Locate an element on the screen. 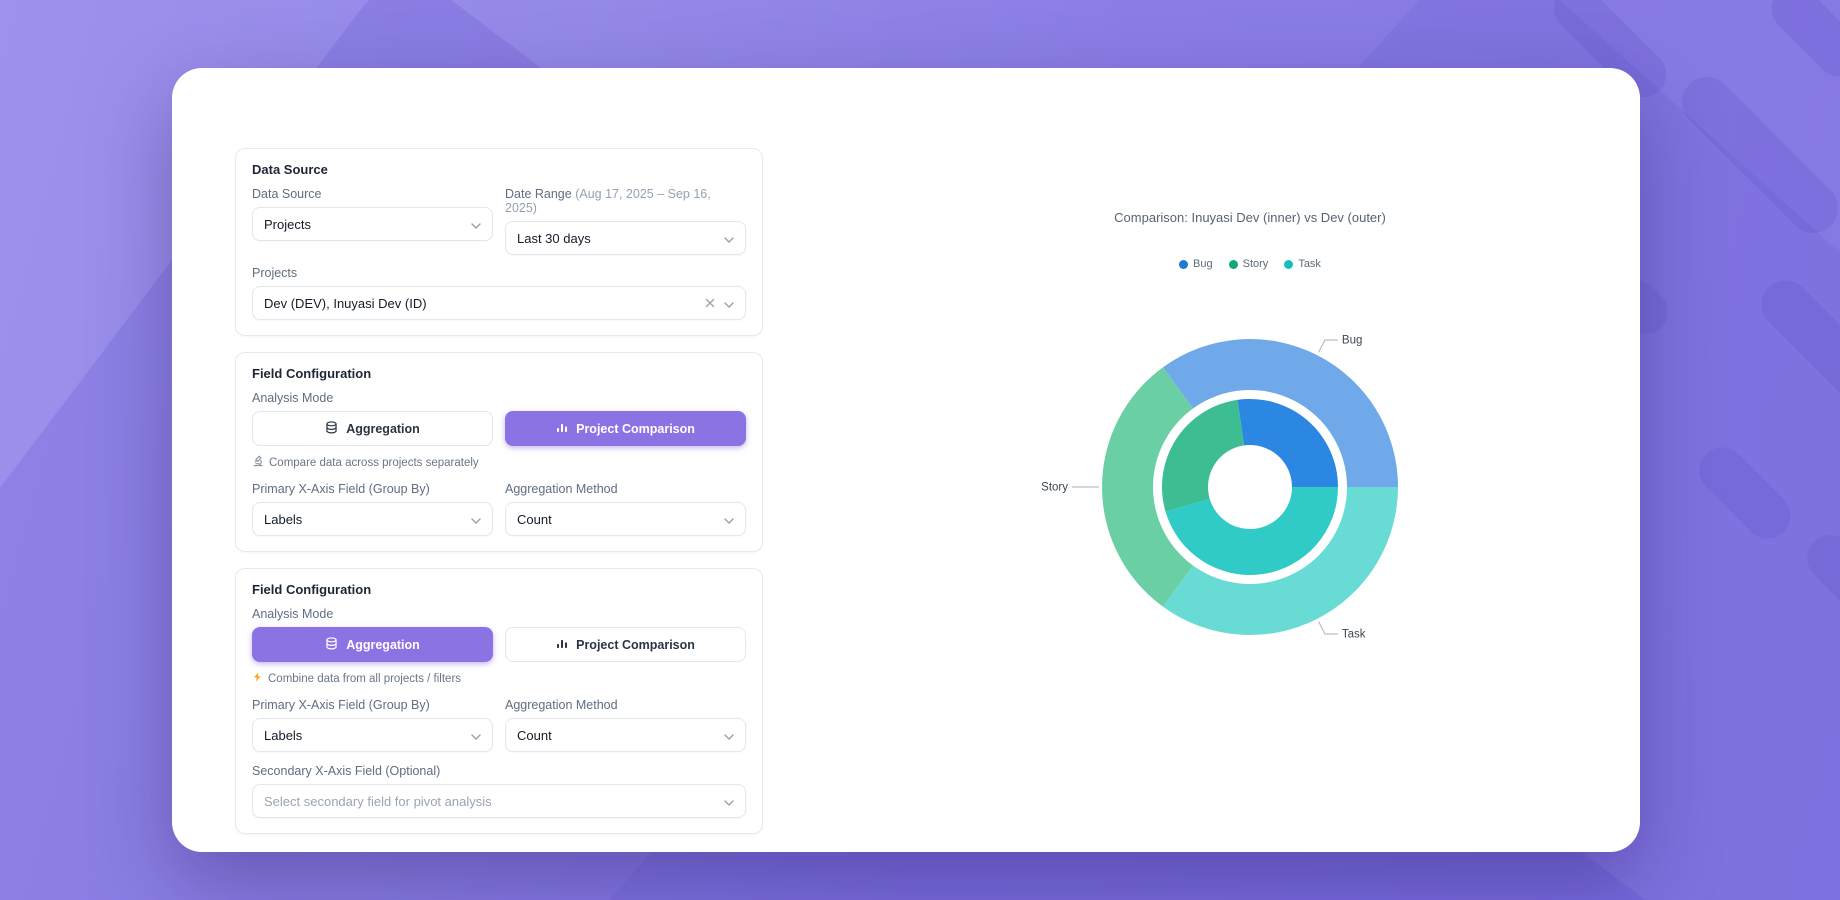 The width and height of the screenshot is (1840, 900). projects-multiselect: Dev (DEV), Inuyasi Dev (ID) is located at coordinates (499, 303).